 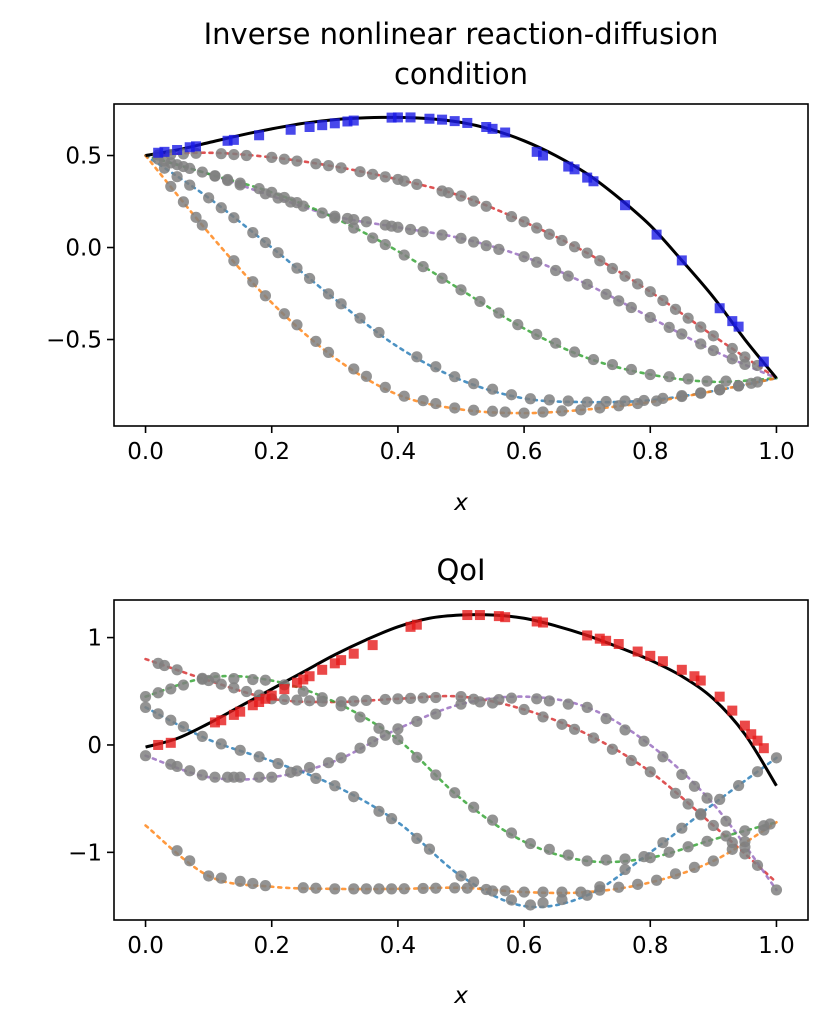 What do you see at coordinates (83, 157) in the screenshot?
I see `y-tick-label: 0.5` at bounding box center [83, 157].